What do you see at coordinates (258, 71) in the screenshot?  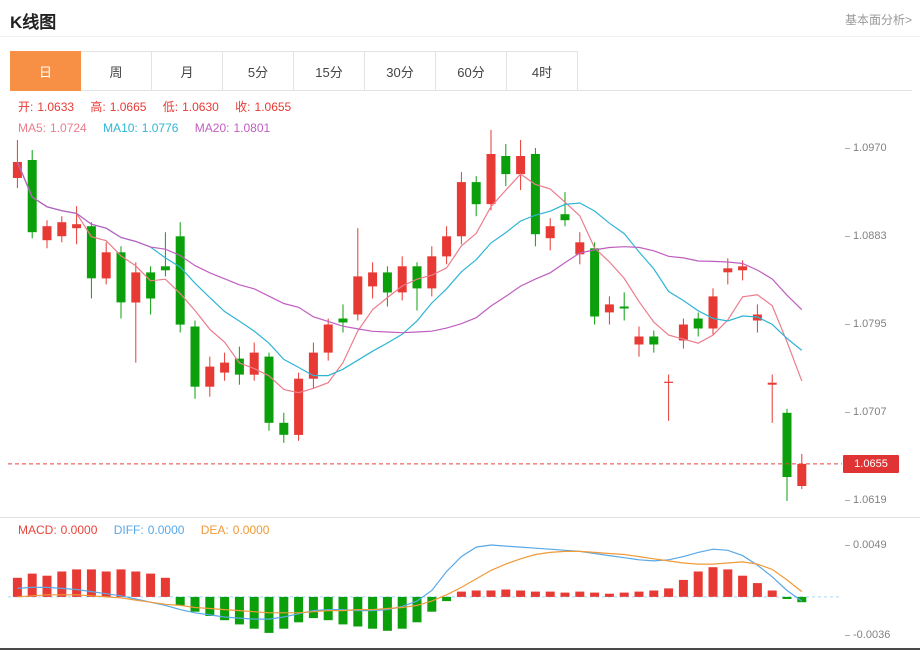 I see `period-tab-5min: 5分` at bounding box center [258, 71].